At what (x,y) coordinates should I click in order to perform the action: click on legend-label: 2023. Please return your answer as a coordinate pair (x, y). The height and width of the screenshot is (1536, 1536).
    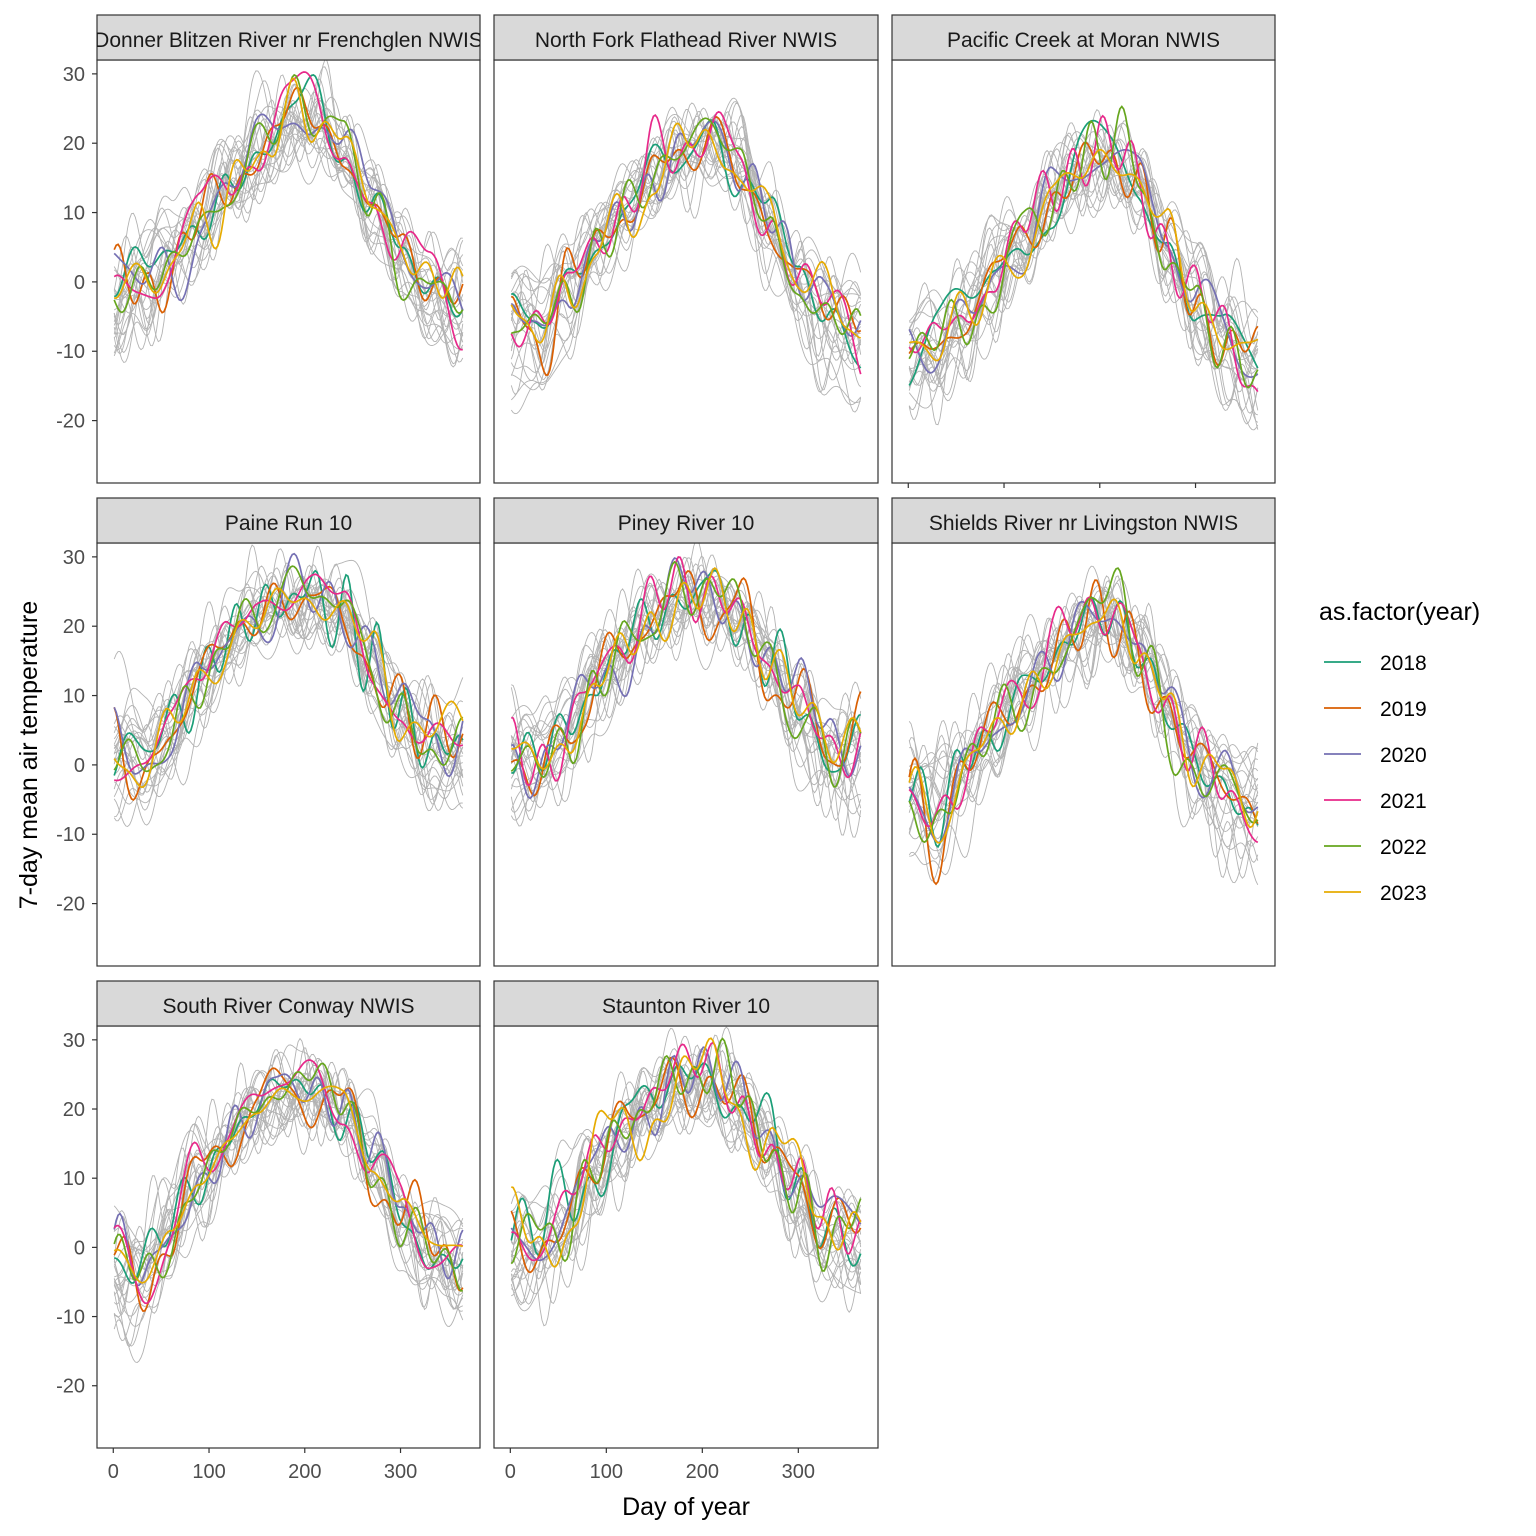
    Looking at the image, I should click on (1403, 893).